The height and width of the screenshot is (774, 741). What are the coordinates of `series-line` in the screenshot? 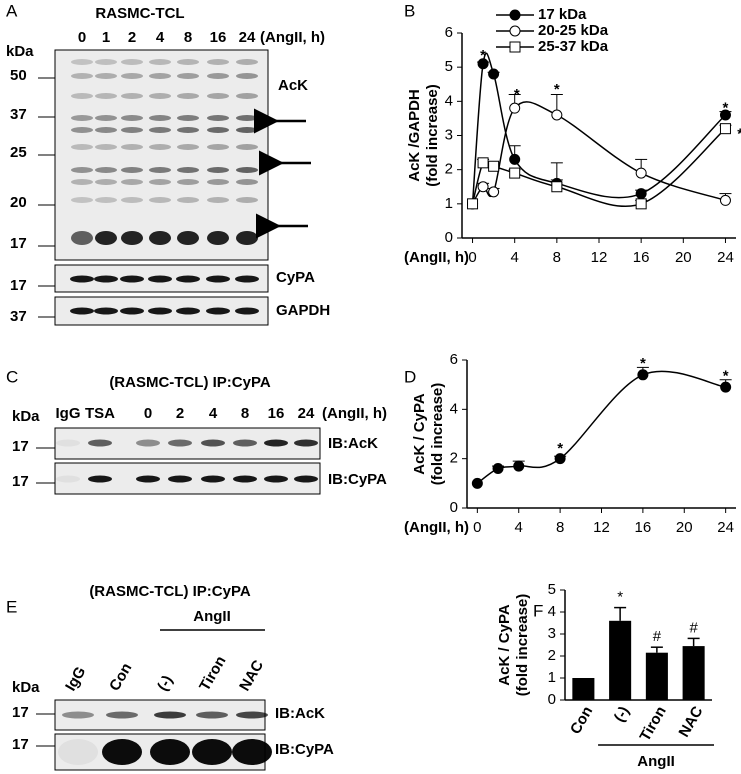 It's located at (598, 128).